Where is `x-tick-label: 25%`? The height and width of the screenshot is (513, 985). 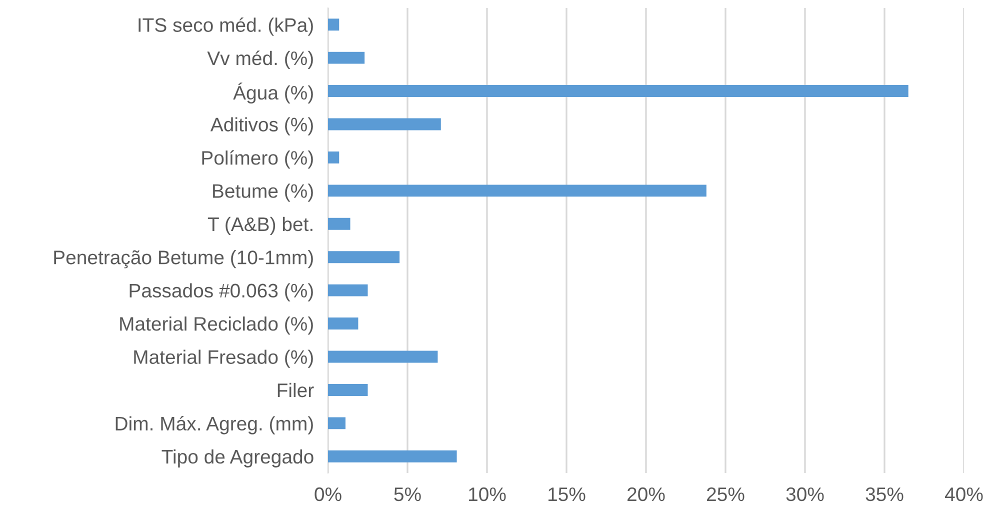
x-tick-label: 25% is located at coordinates (725, 494).